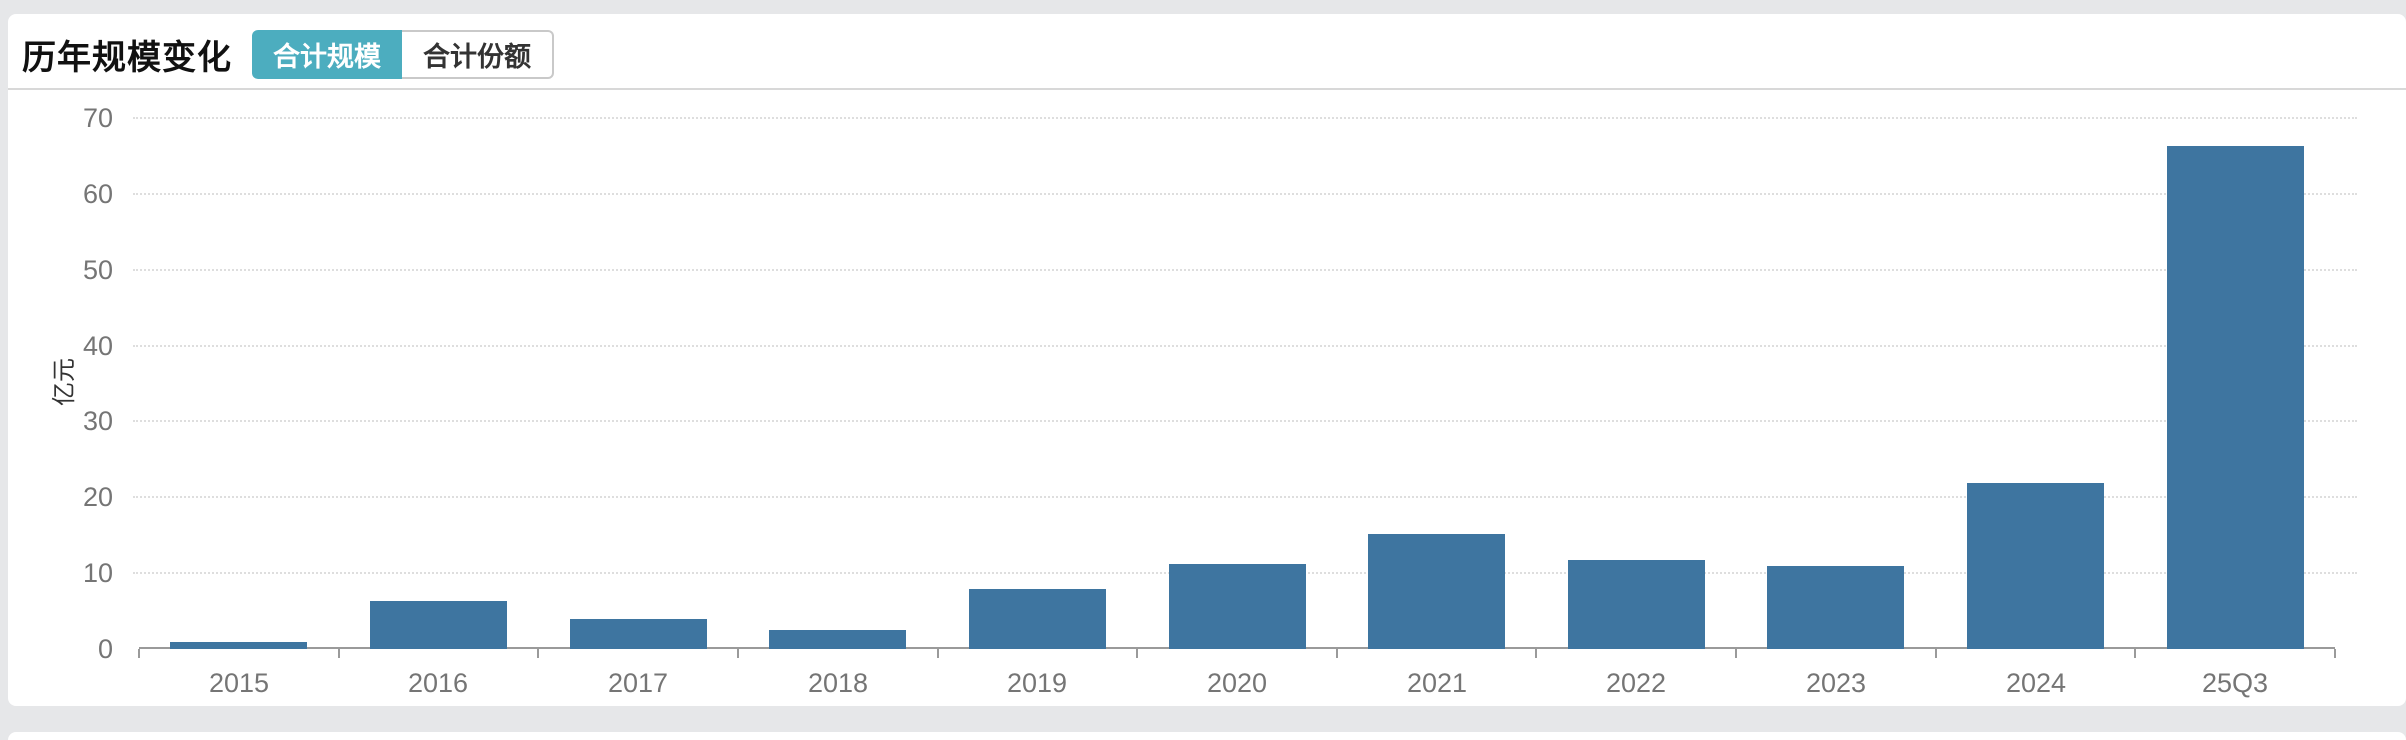  Describe the element at coordinates (97, 421) in the screenshot. I see `y-axis-tick-label: 30` at that location.